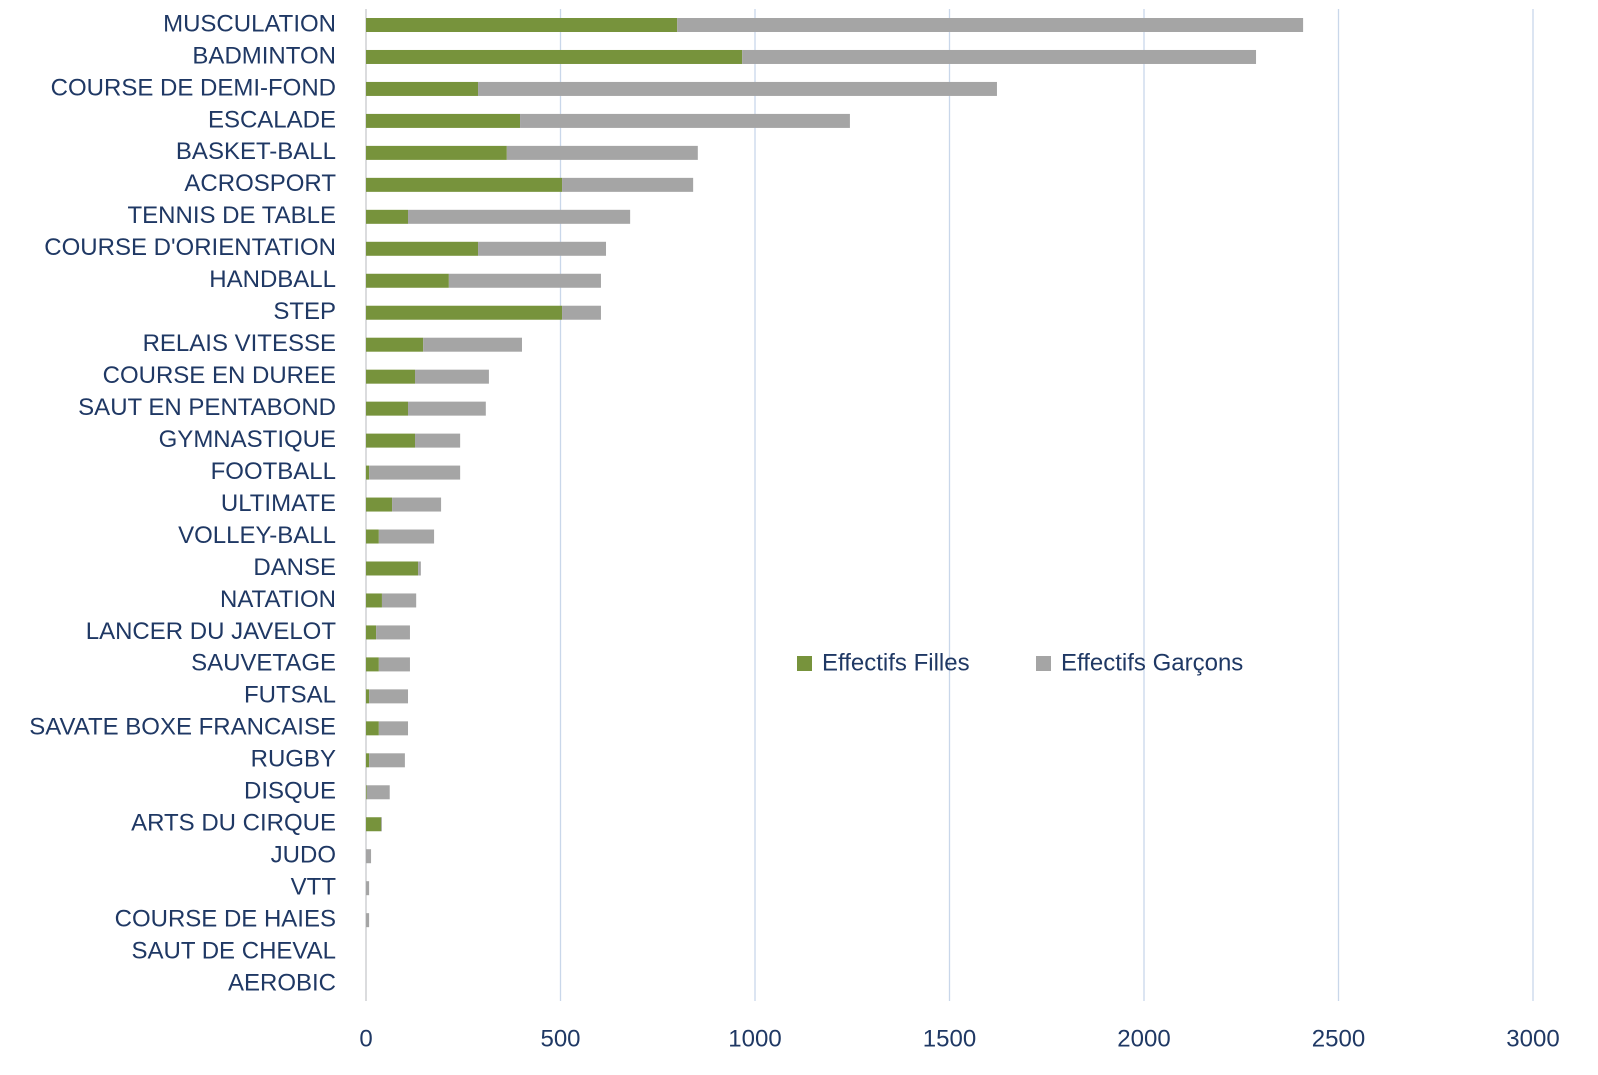 This screenshot has width=1598, height=1075. What do you see at coordinates (272, 279) in the screenshot?
I see `y-tick-label: HANDBALL` at bounding box center [272, 279].